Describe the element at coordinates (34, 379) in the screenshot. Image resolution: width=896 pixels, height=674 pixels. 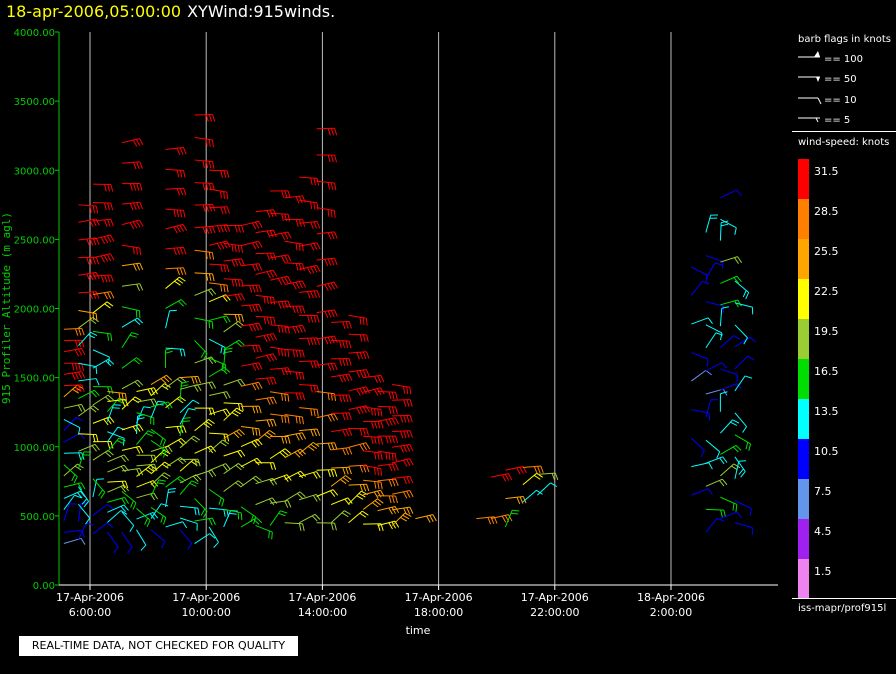
I see `y-tick-label: 1500.00` at that location.